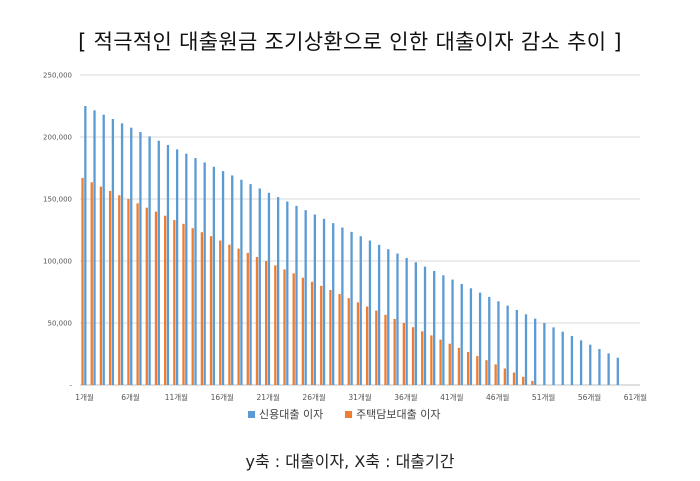 The height and width of the screenshot is (481, 700). I want to click on x-tick-label: 11개월, so click(176, 397).